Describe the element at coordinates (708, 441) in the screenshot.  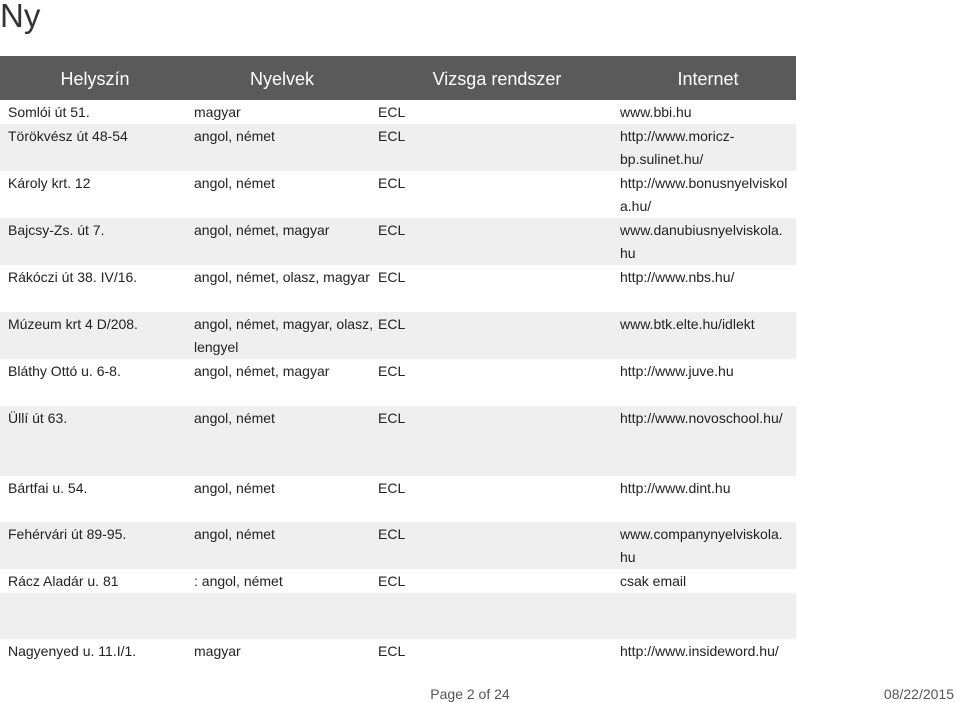
I see `cell-internet: http://www.novoschool.hu/` at that location.